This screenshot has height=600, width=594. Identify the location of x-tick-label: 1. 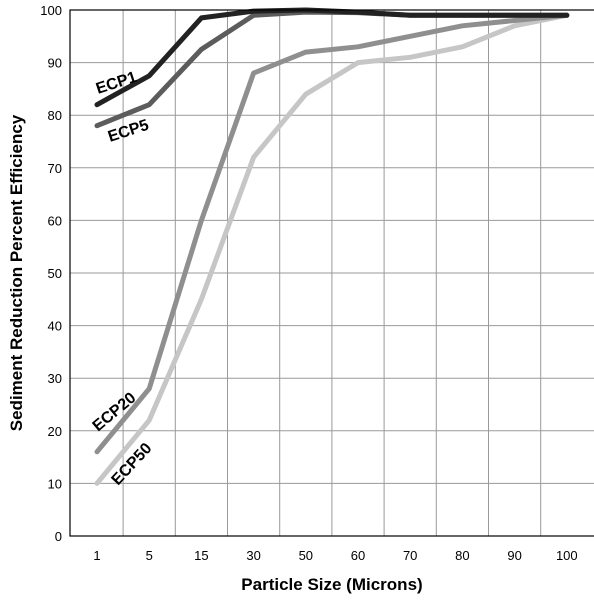
(96, 555).